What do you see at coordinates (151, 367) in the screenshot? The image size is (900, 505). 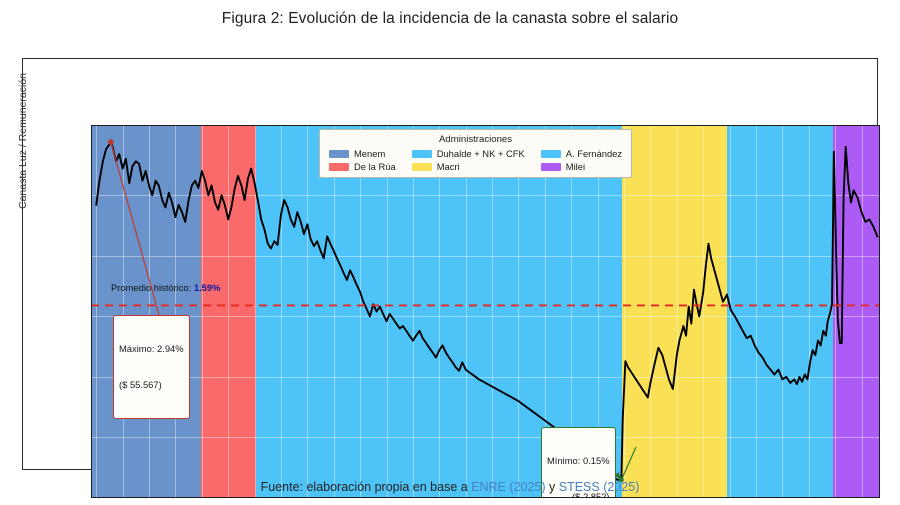 I see `annotation-maximum: Máximo: 2.94% ($ 55.567)` at bounding box center [151, 367].